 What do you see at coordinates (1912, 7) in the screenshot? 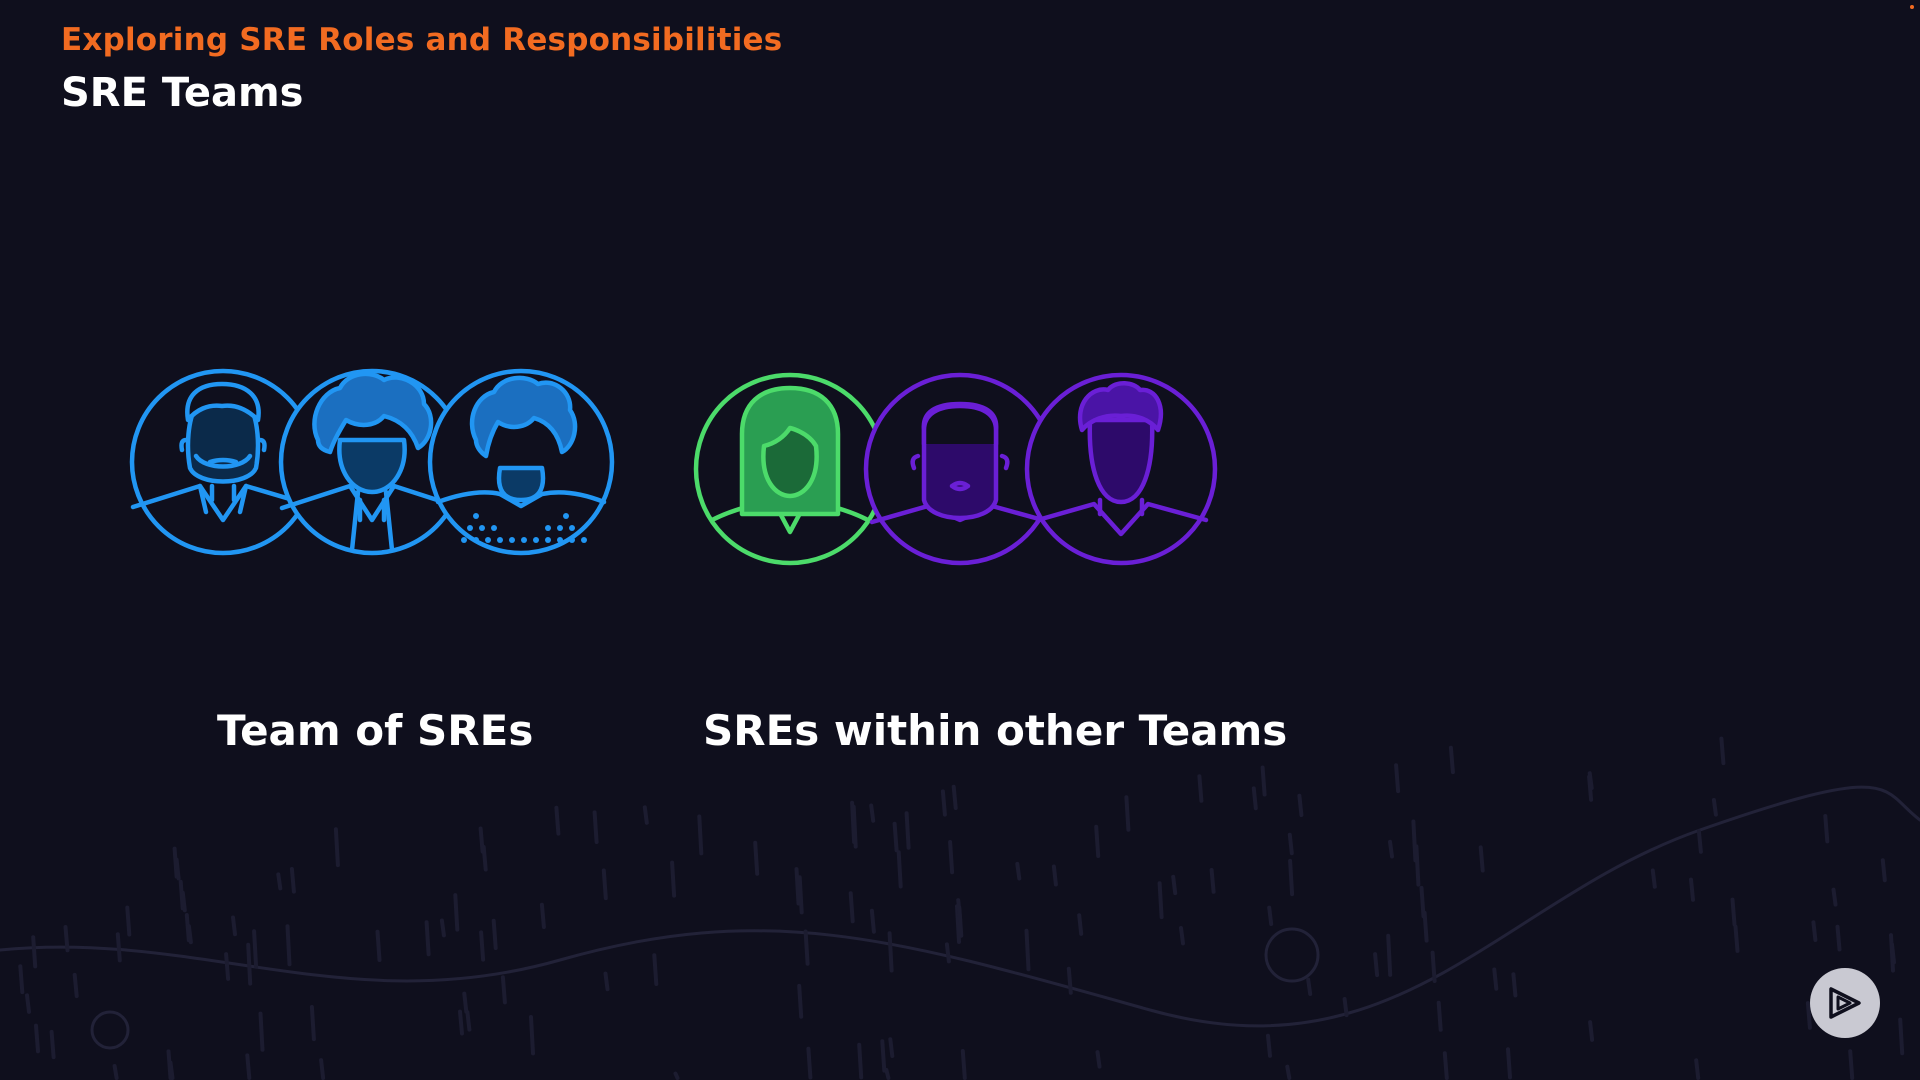
I see `corner-indicator-dot` at bounding box center [1912, 7].